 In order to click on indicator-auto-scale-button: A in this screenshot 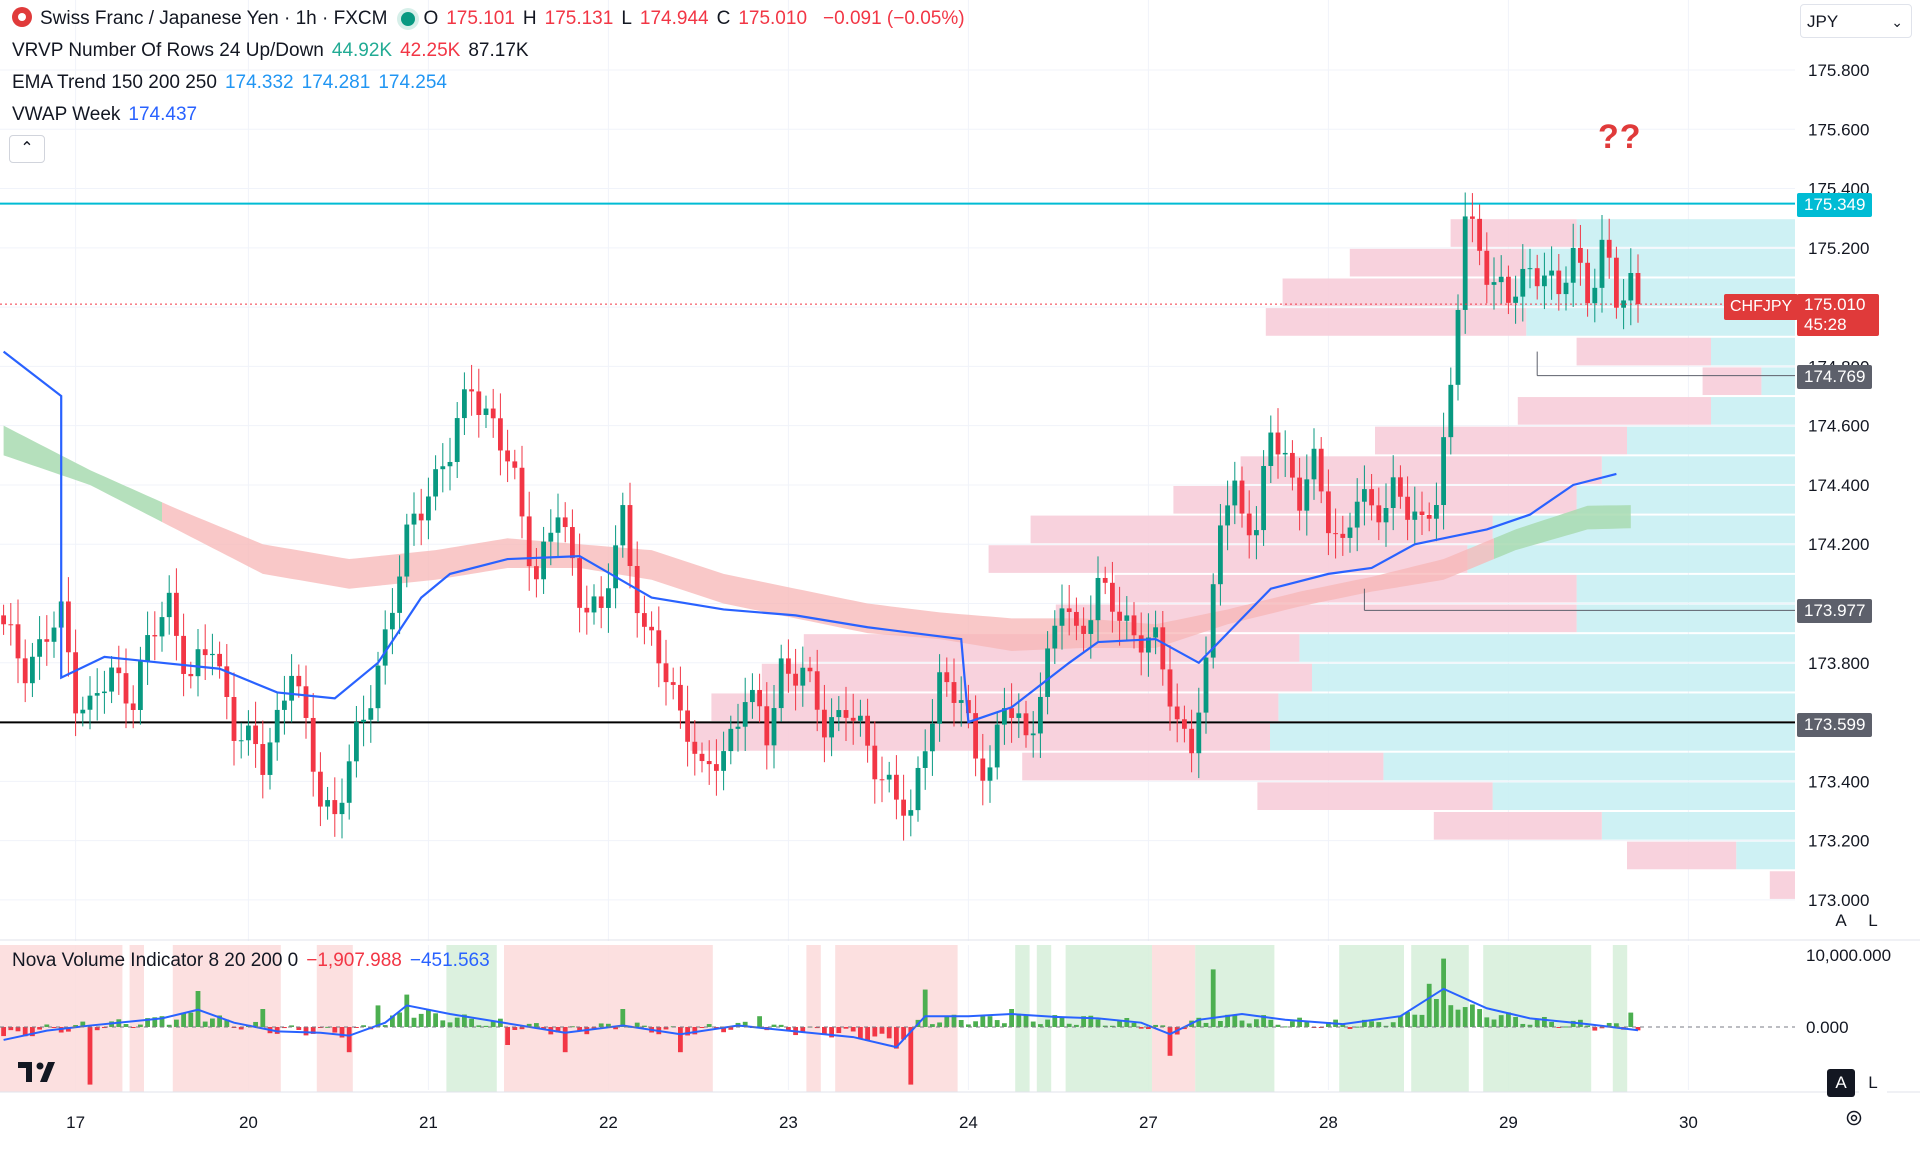, I will do `click(1841, 1083)`.